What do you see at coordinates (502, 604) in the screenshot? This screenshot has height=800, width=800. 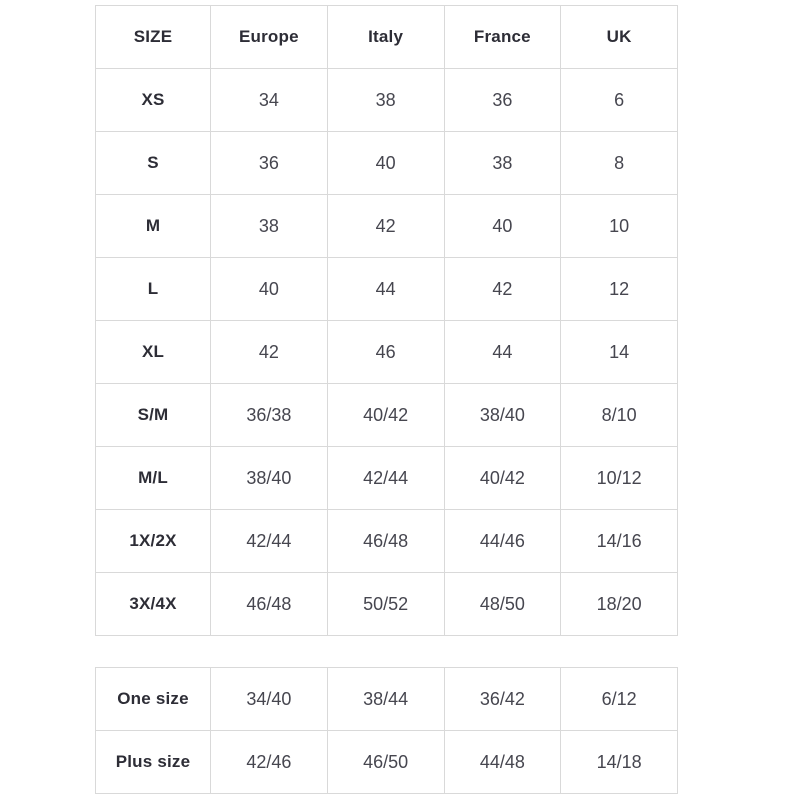 I see `table-cell: 48/50` at bounding box center [502, 604].